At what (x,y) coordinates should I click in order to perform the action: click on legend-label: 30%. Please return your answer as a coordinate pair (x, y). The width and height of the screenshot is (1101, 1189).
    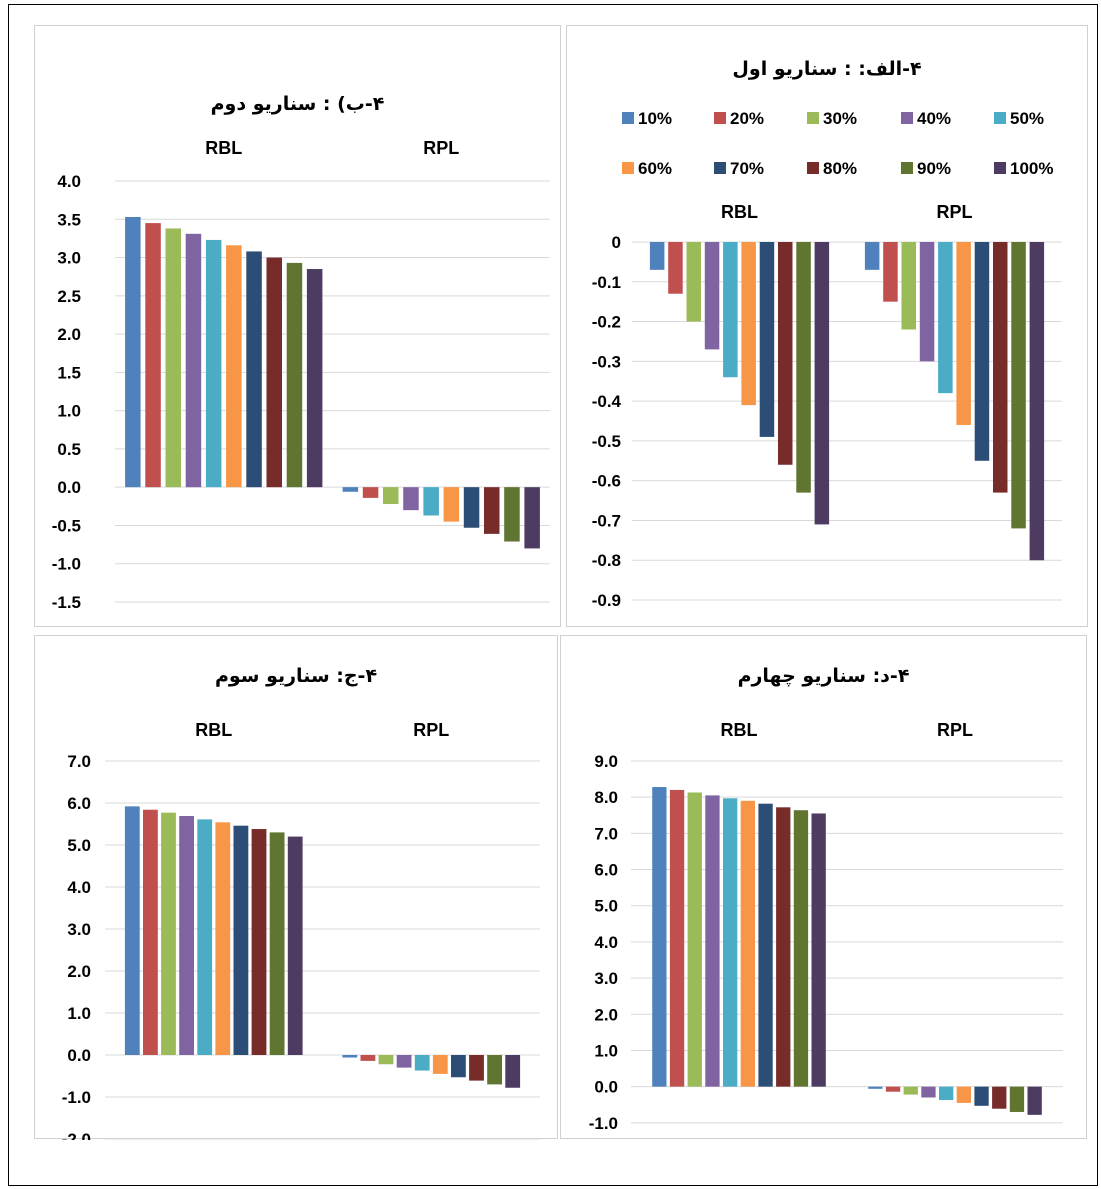
    Looking at the image, I should click on (840, 118).